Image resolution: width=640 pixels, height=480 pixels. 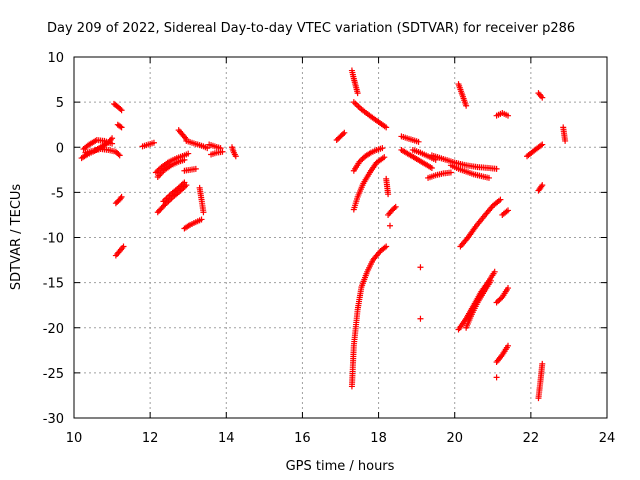 I want to click on x-tick-label: 24, so click(x=607, y=438).